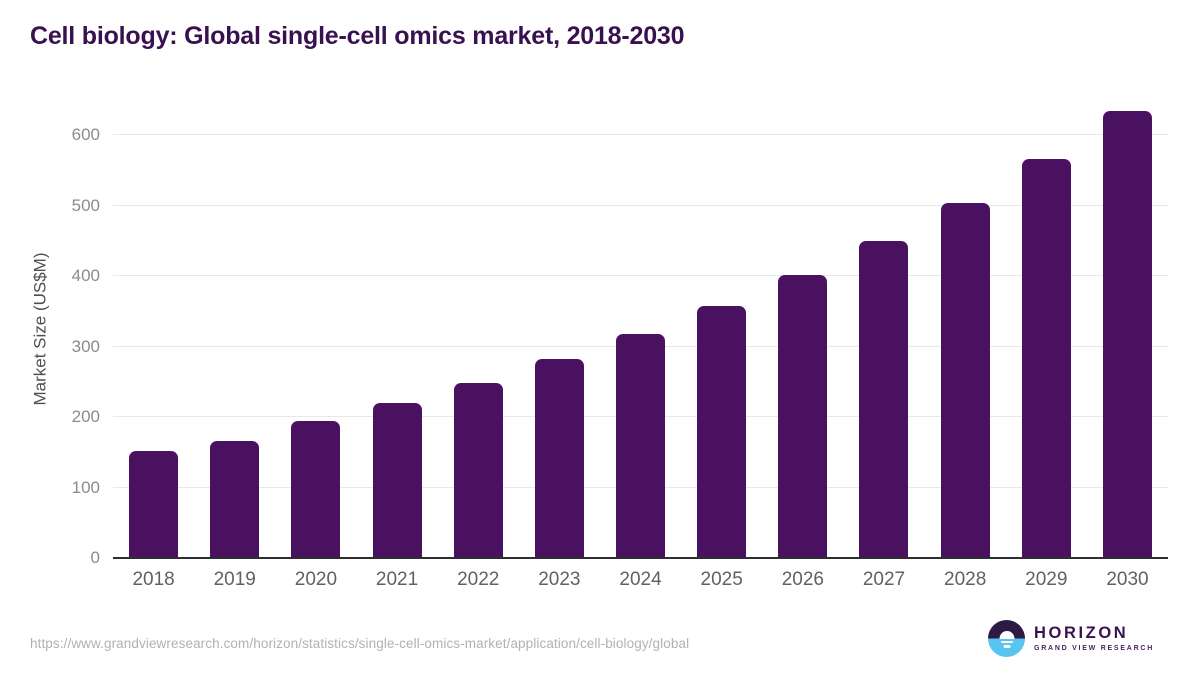  Describe the element at coordinates (85, 346) in the screenshot. I see `y-tick-label-300: 300` at that location.